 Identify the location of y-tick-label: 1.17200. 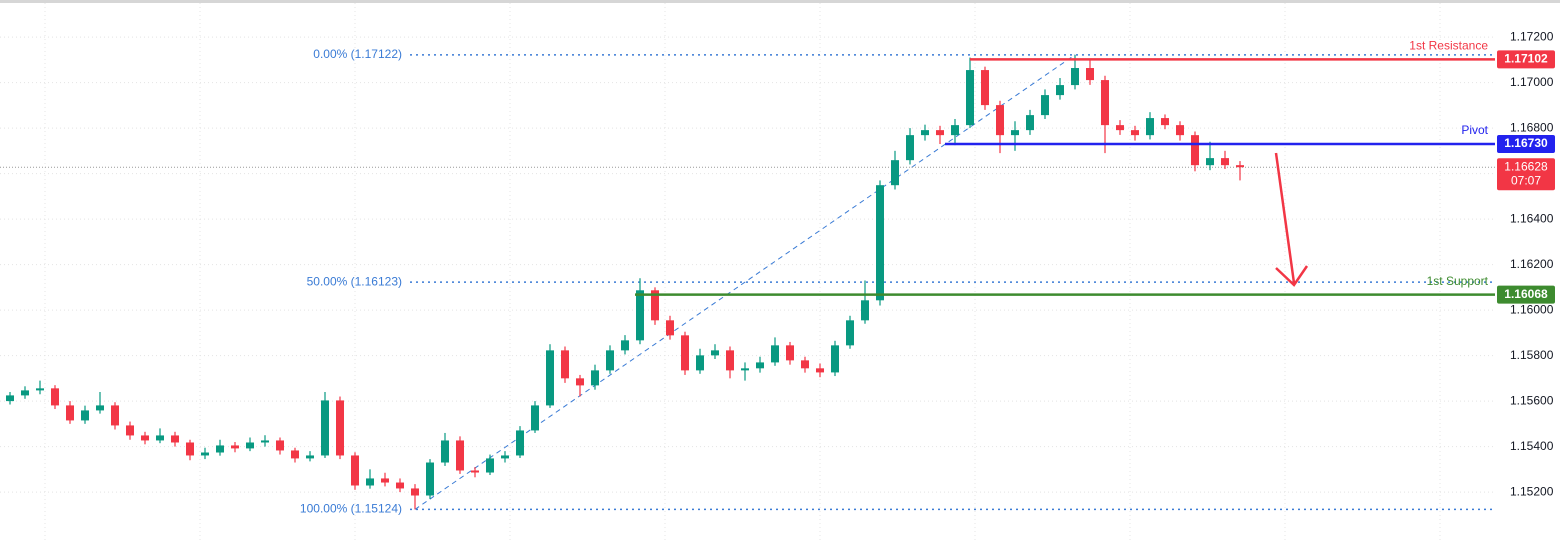
(1532, 36).